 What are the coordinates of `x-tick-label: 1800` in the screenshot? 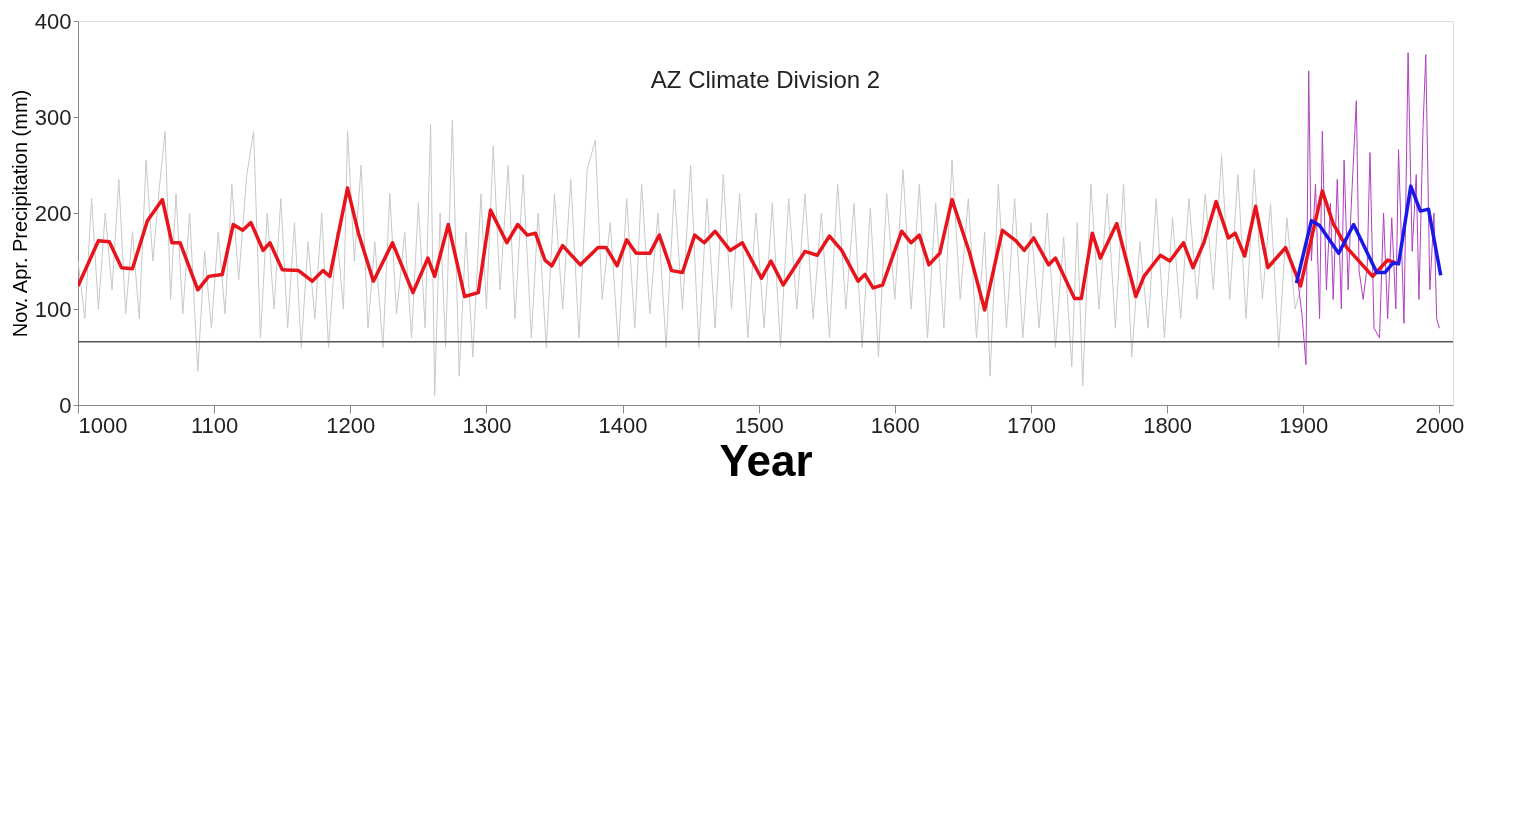 It's located at (1168, 425).